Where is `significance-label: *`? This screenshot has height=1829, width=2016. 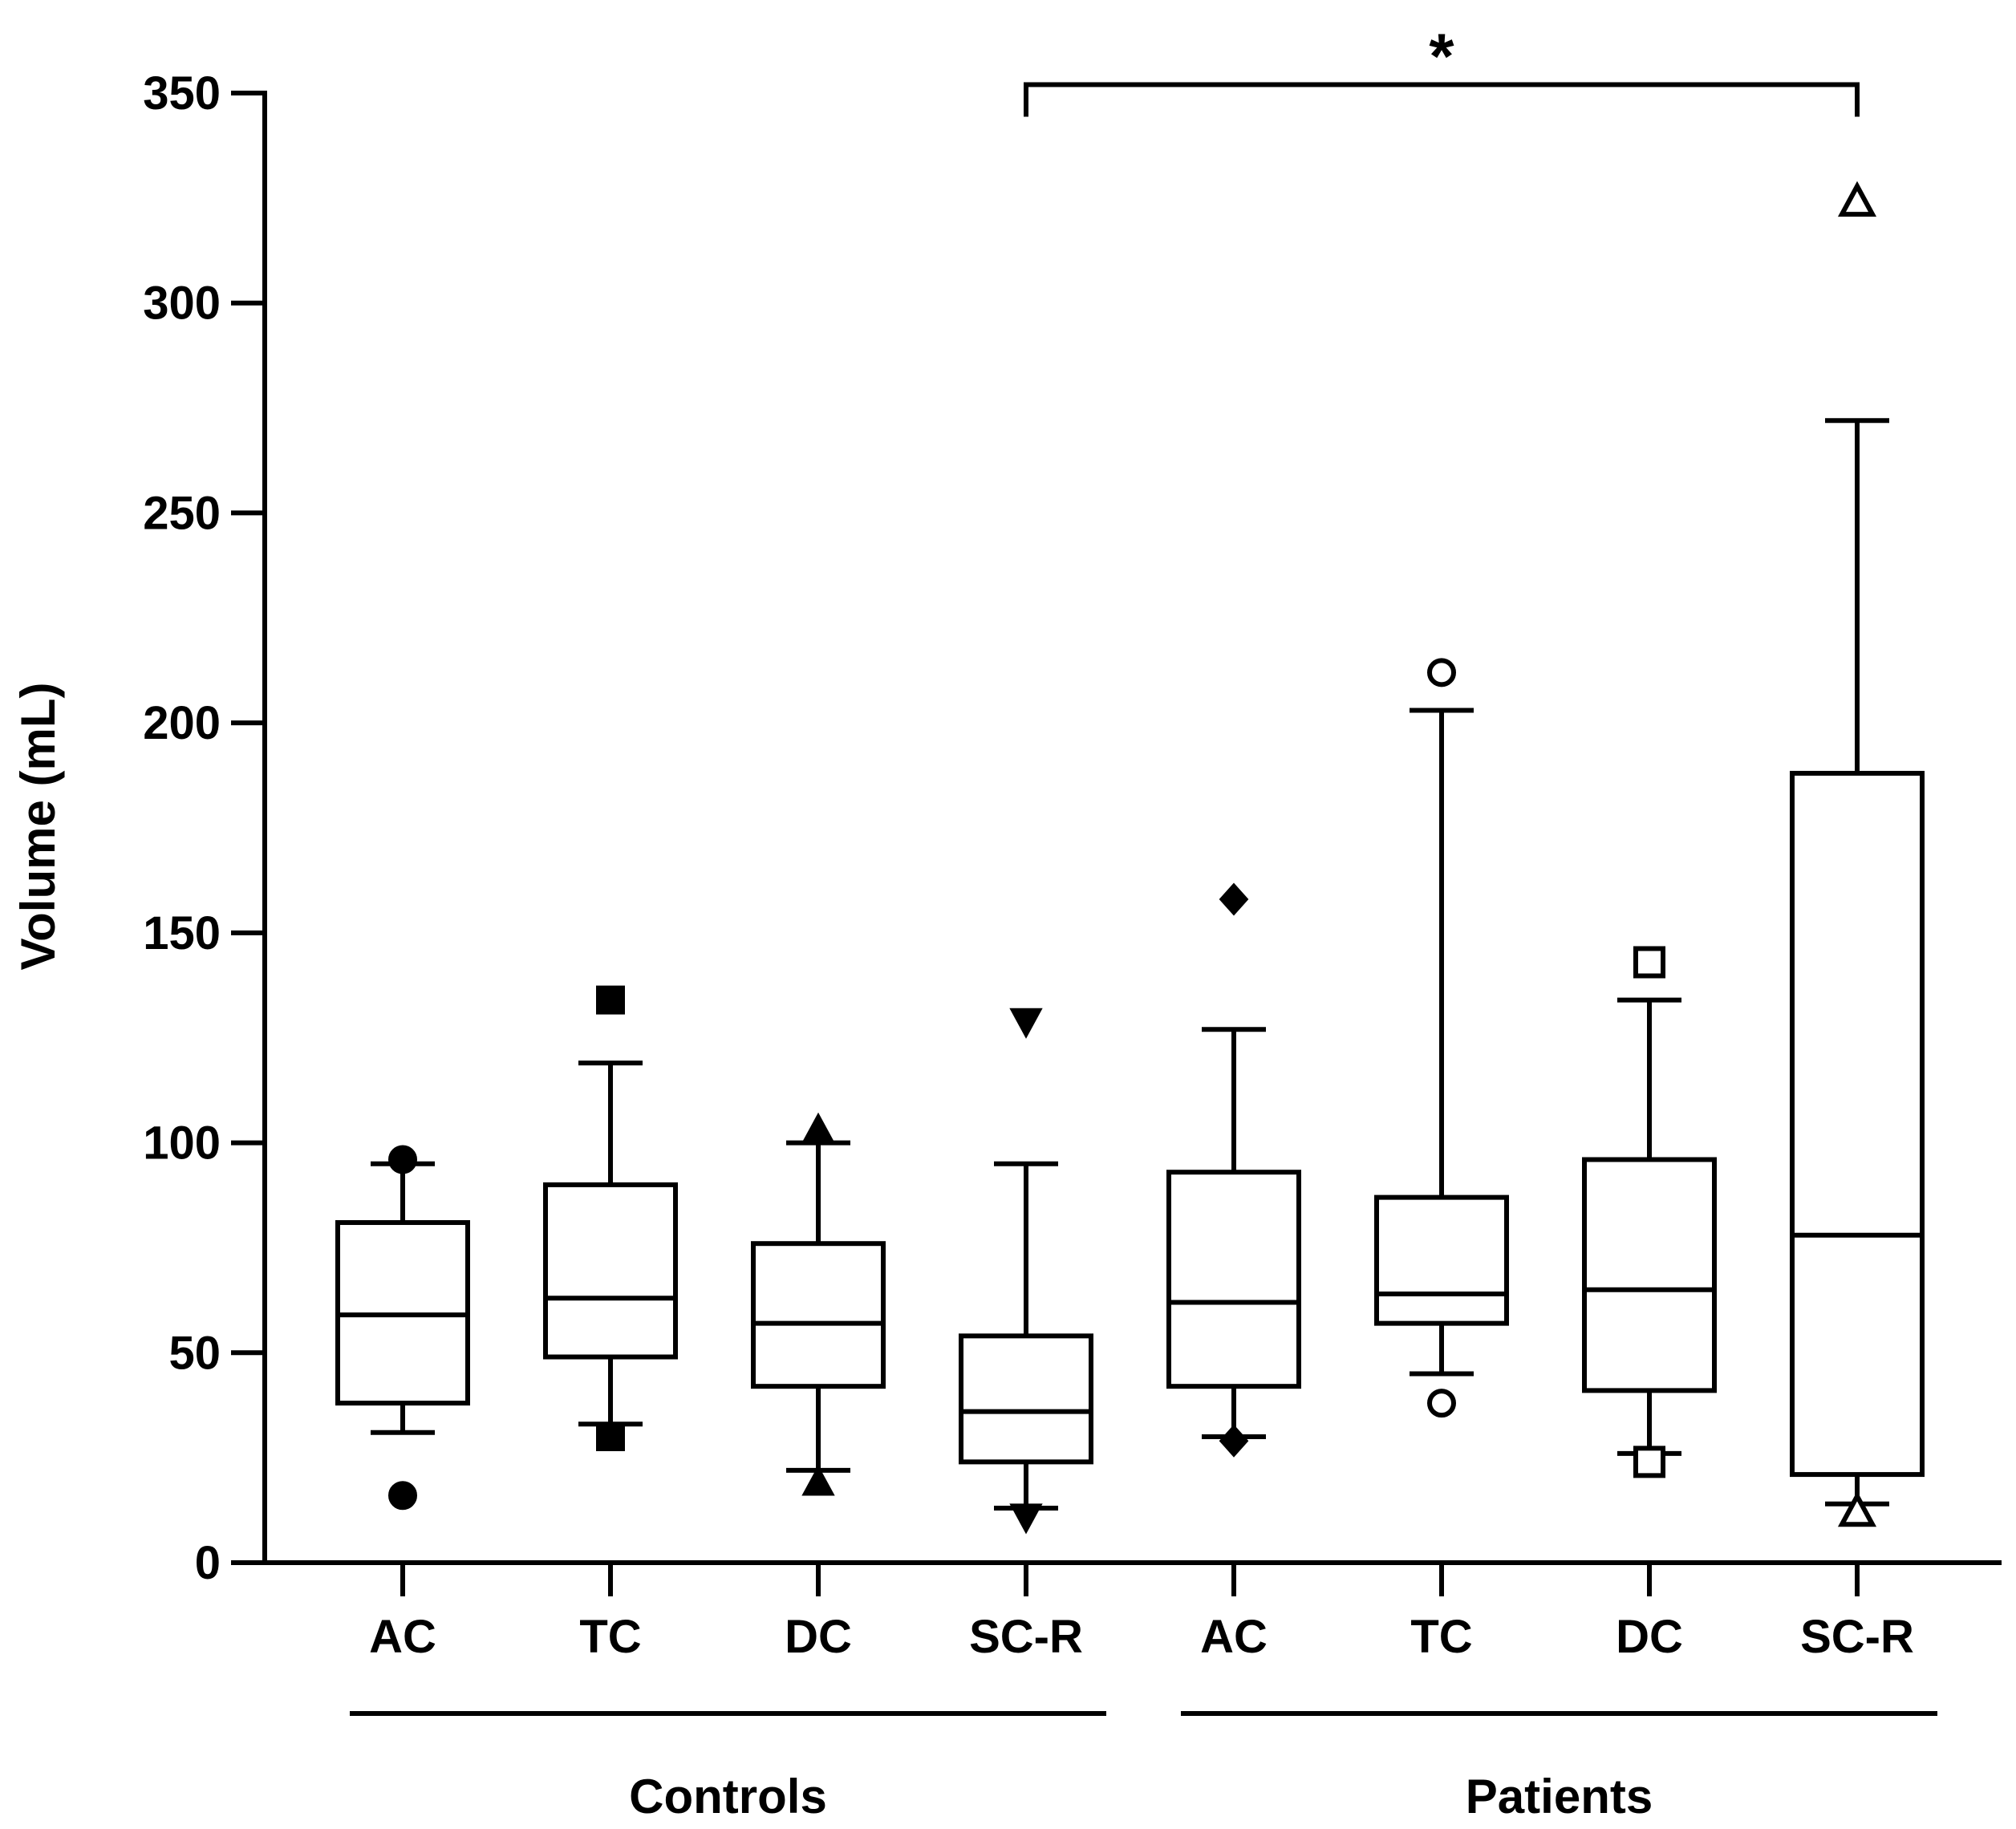
significance-label: * is located at coordinates (1441, 56).